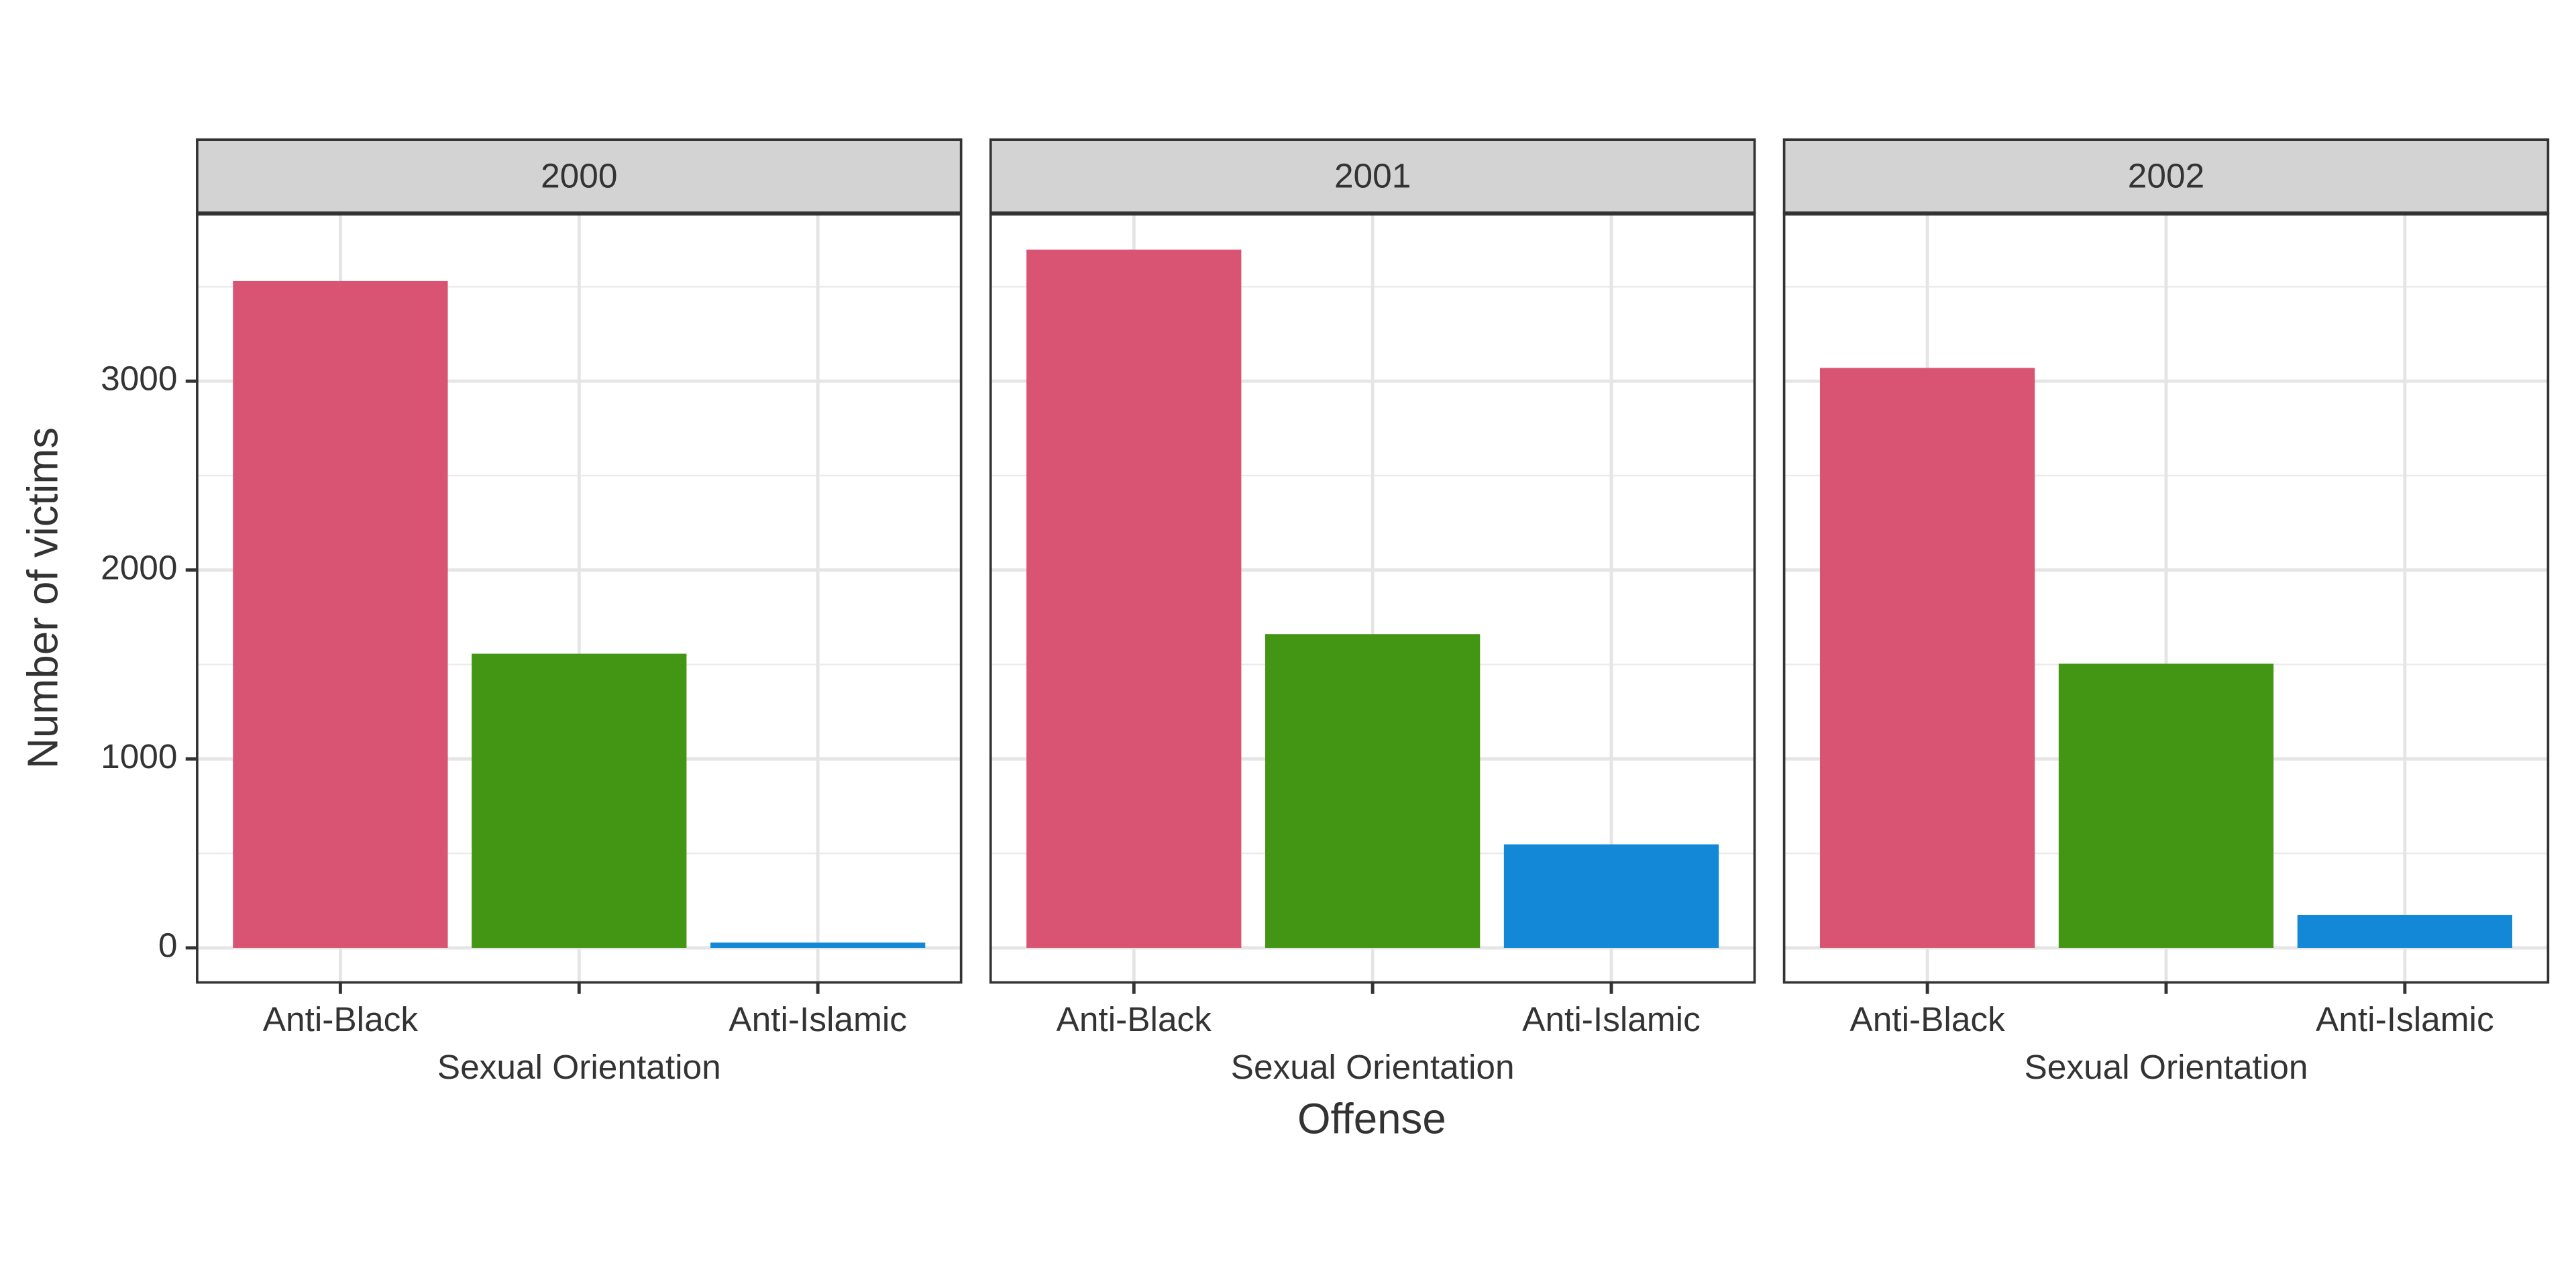  Describe the element at coordinates (42, 598) in the screenshot. I see `y-axis-title: Number of victims` at that location.